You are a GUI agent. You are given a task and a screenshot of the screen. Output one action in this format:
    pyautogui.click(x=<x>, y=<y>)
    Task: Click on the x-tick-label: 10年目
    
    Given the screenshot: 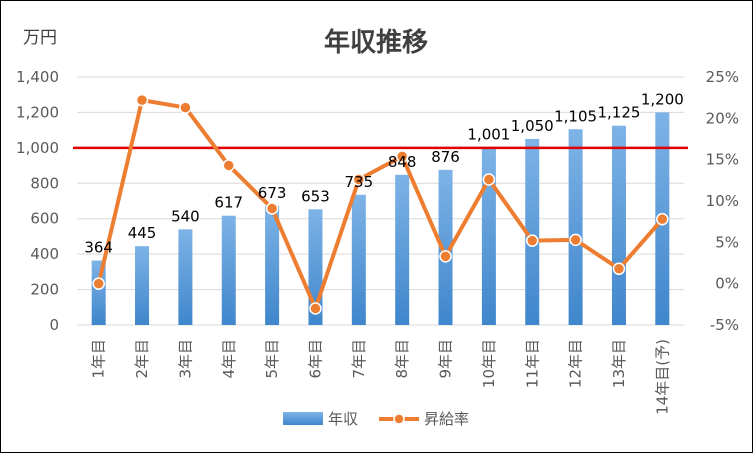 What is the action you would take?
    pyautogui.click(x=489, y=363)
    